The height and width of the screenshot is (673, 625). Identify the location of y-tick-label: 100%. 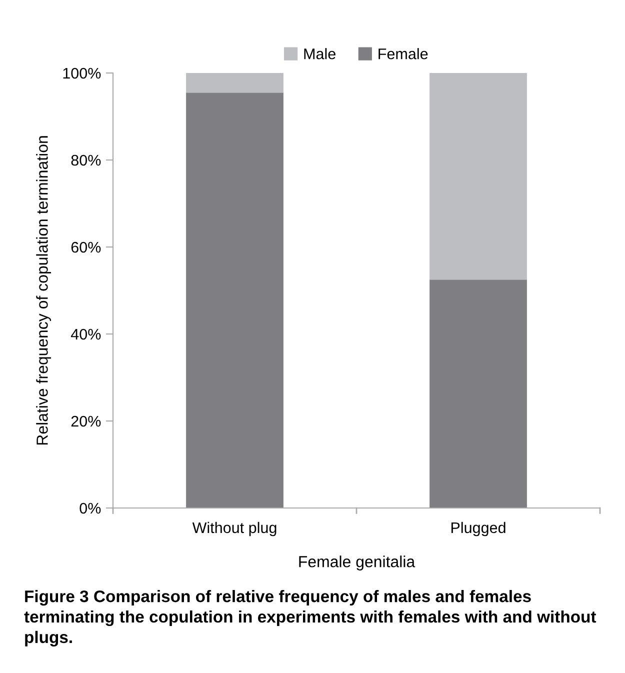
(82, 73).